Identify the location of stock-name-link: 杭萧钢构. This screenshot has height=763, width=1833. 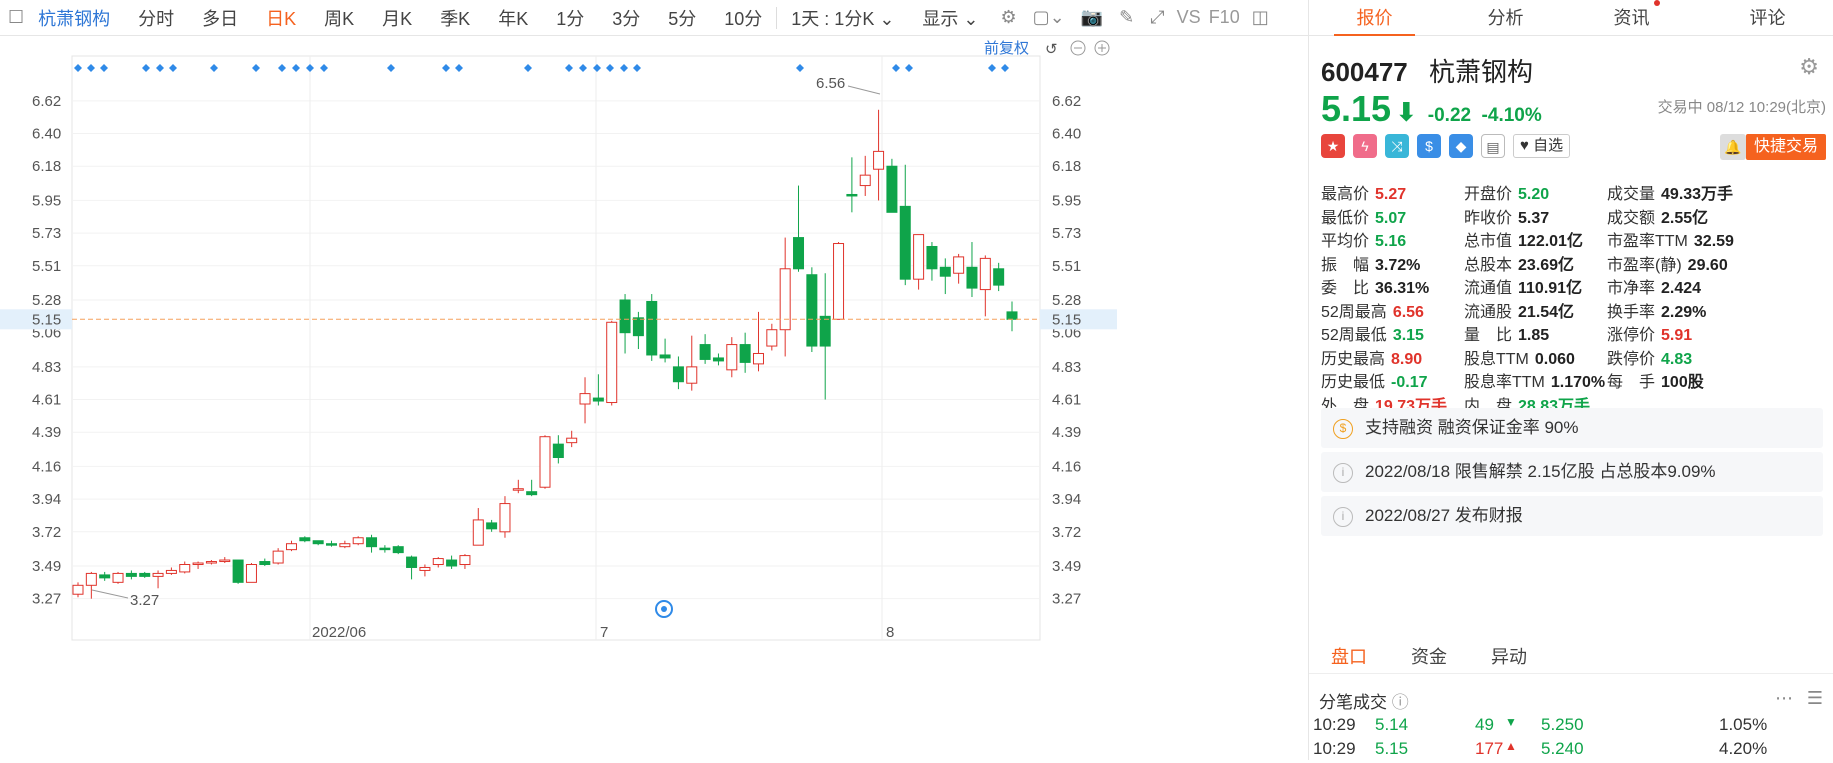
(74, 18).